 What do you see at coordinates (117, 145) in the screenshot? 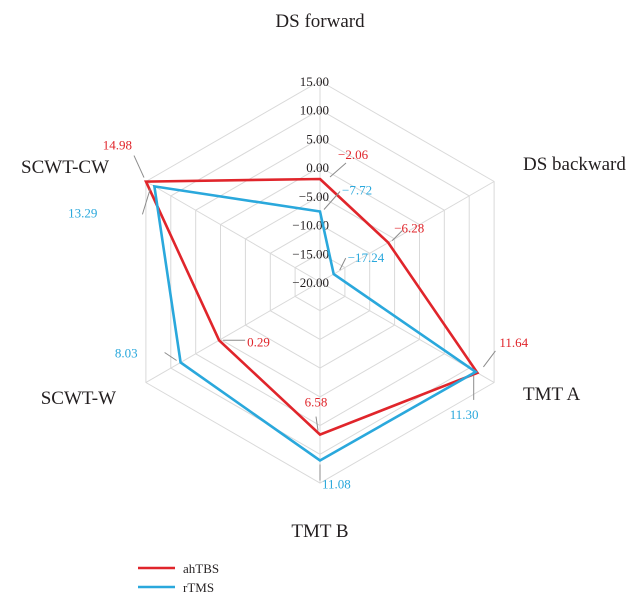
I see `data-label-ahtbs: 14.98` at bounding box center [117, 145].